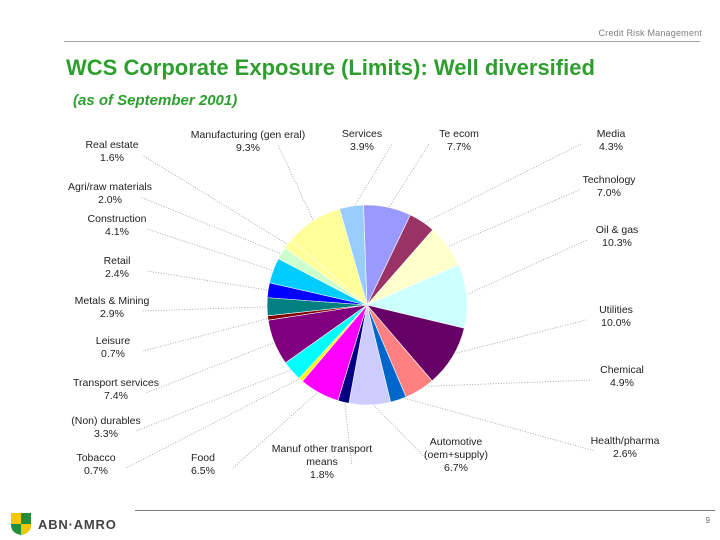 The height and width of the screenshot is (540, 720). Describe the element at coordinates (348, 432) in the screenshot. I see `leader-line-manuf-other-transport-means` at that location.